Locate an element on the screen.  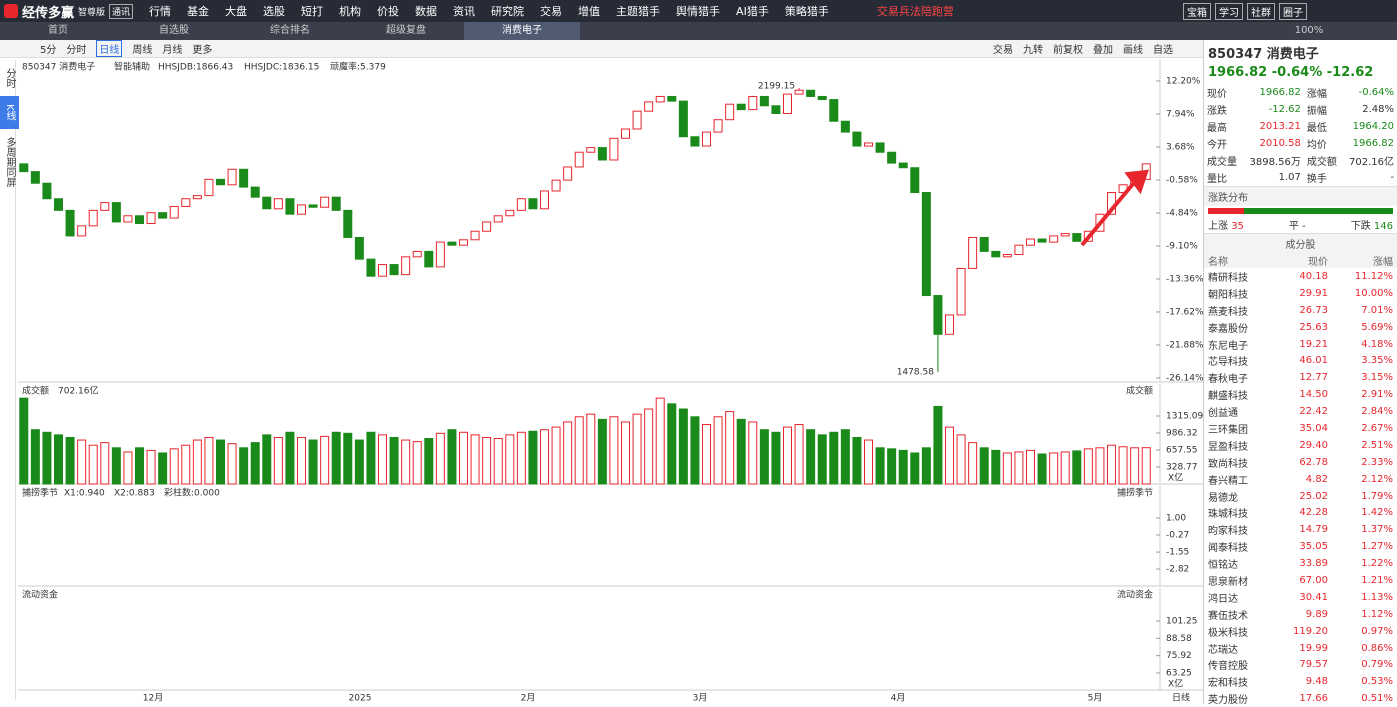
menu-item: 主题猎手 is located at coordinates (638, 11).